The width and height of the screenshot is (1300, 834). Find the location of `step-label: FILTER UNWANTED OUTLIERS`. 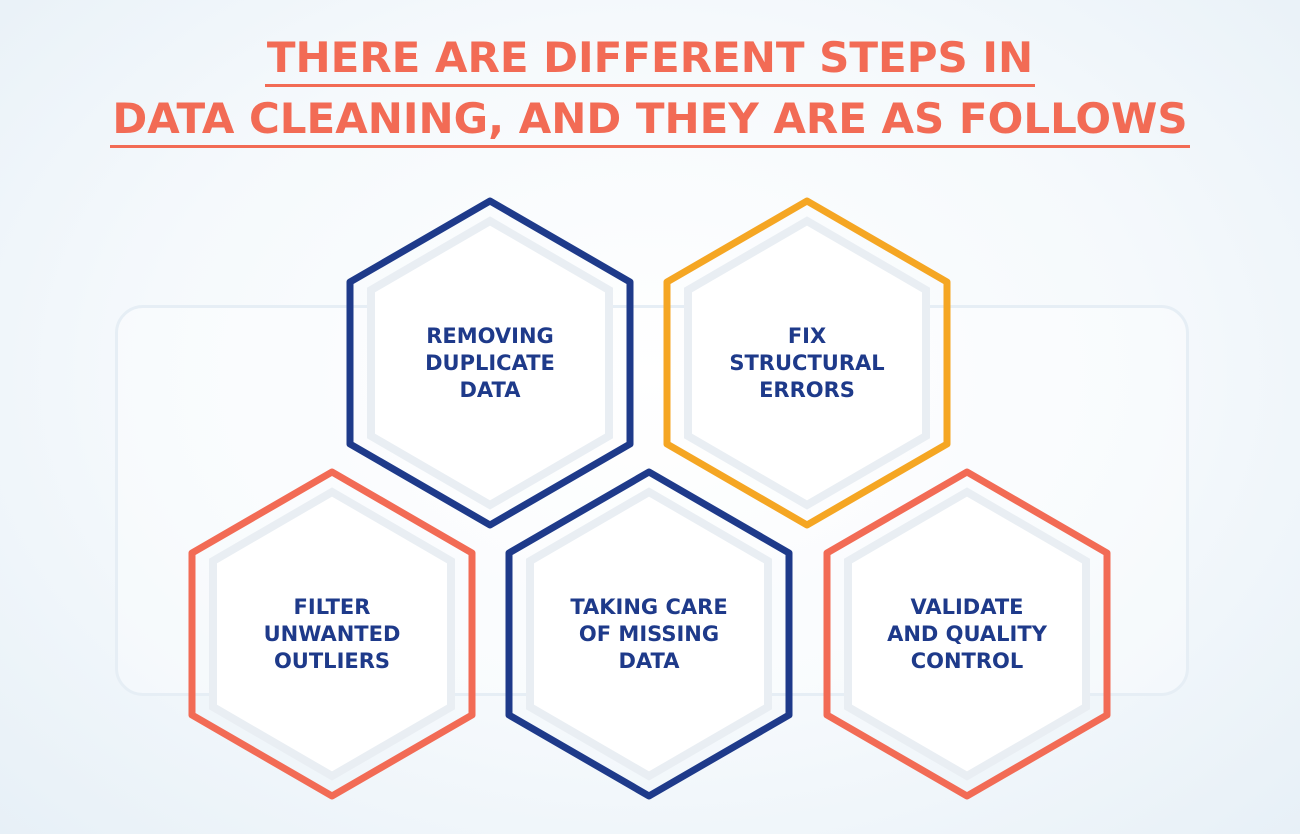

step-label: FILTER UNWANTED OUTLIERS is located at coordinates (332, 633).